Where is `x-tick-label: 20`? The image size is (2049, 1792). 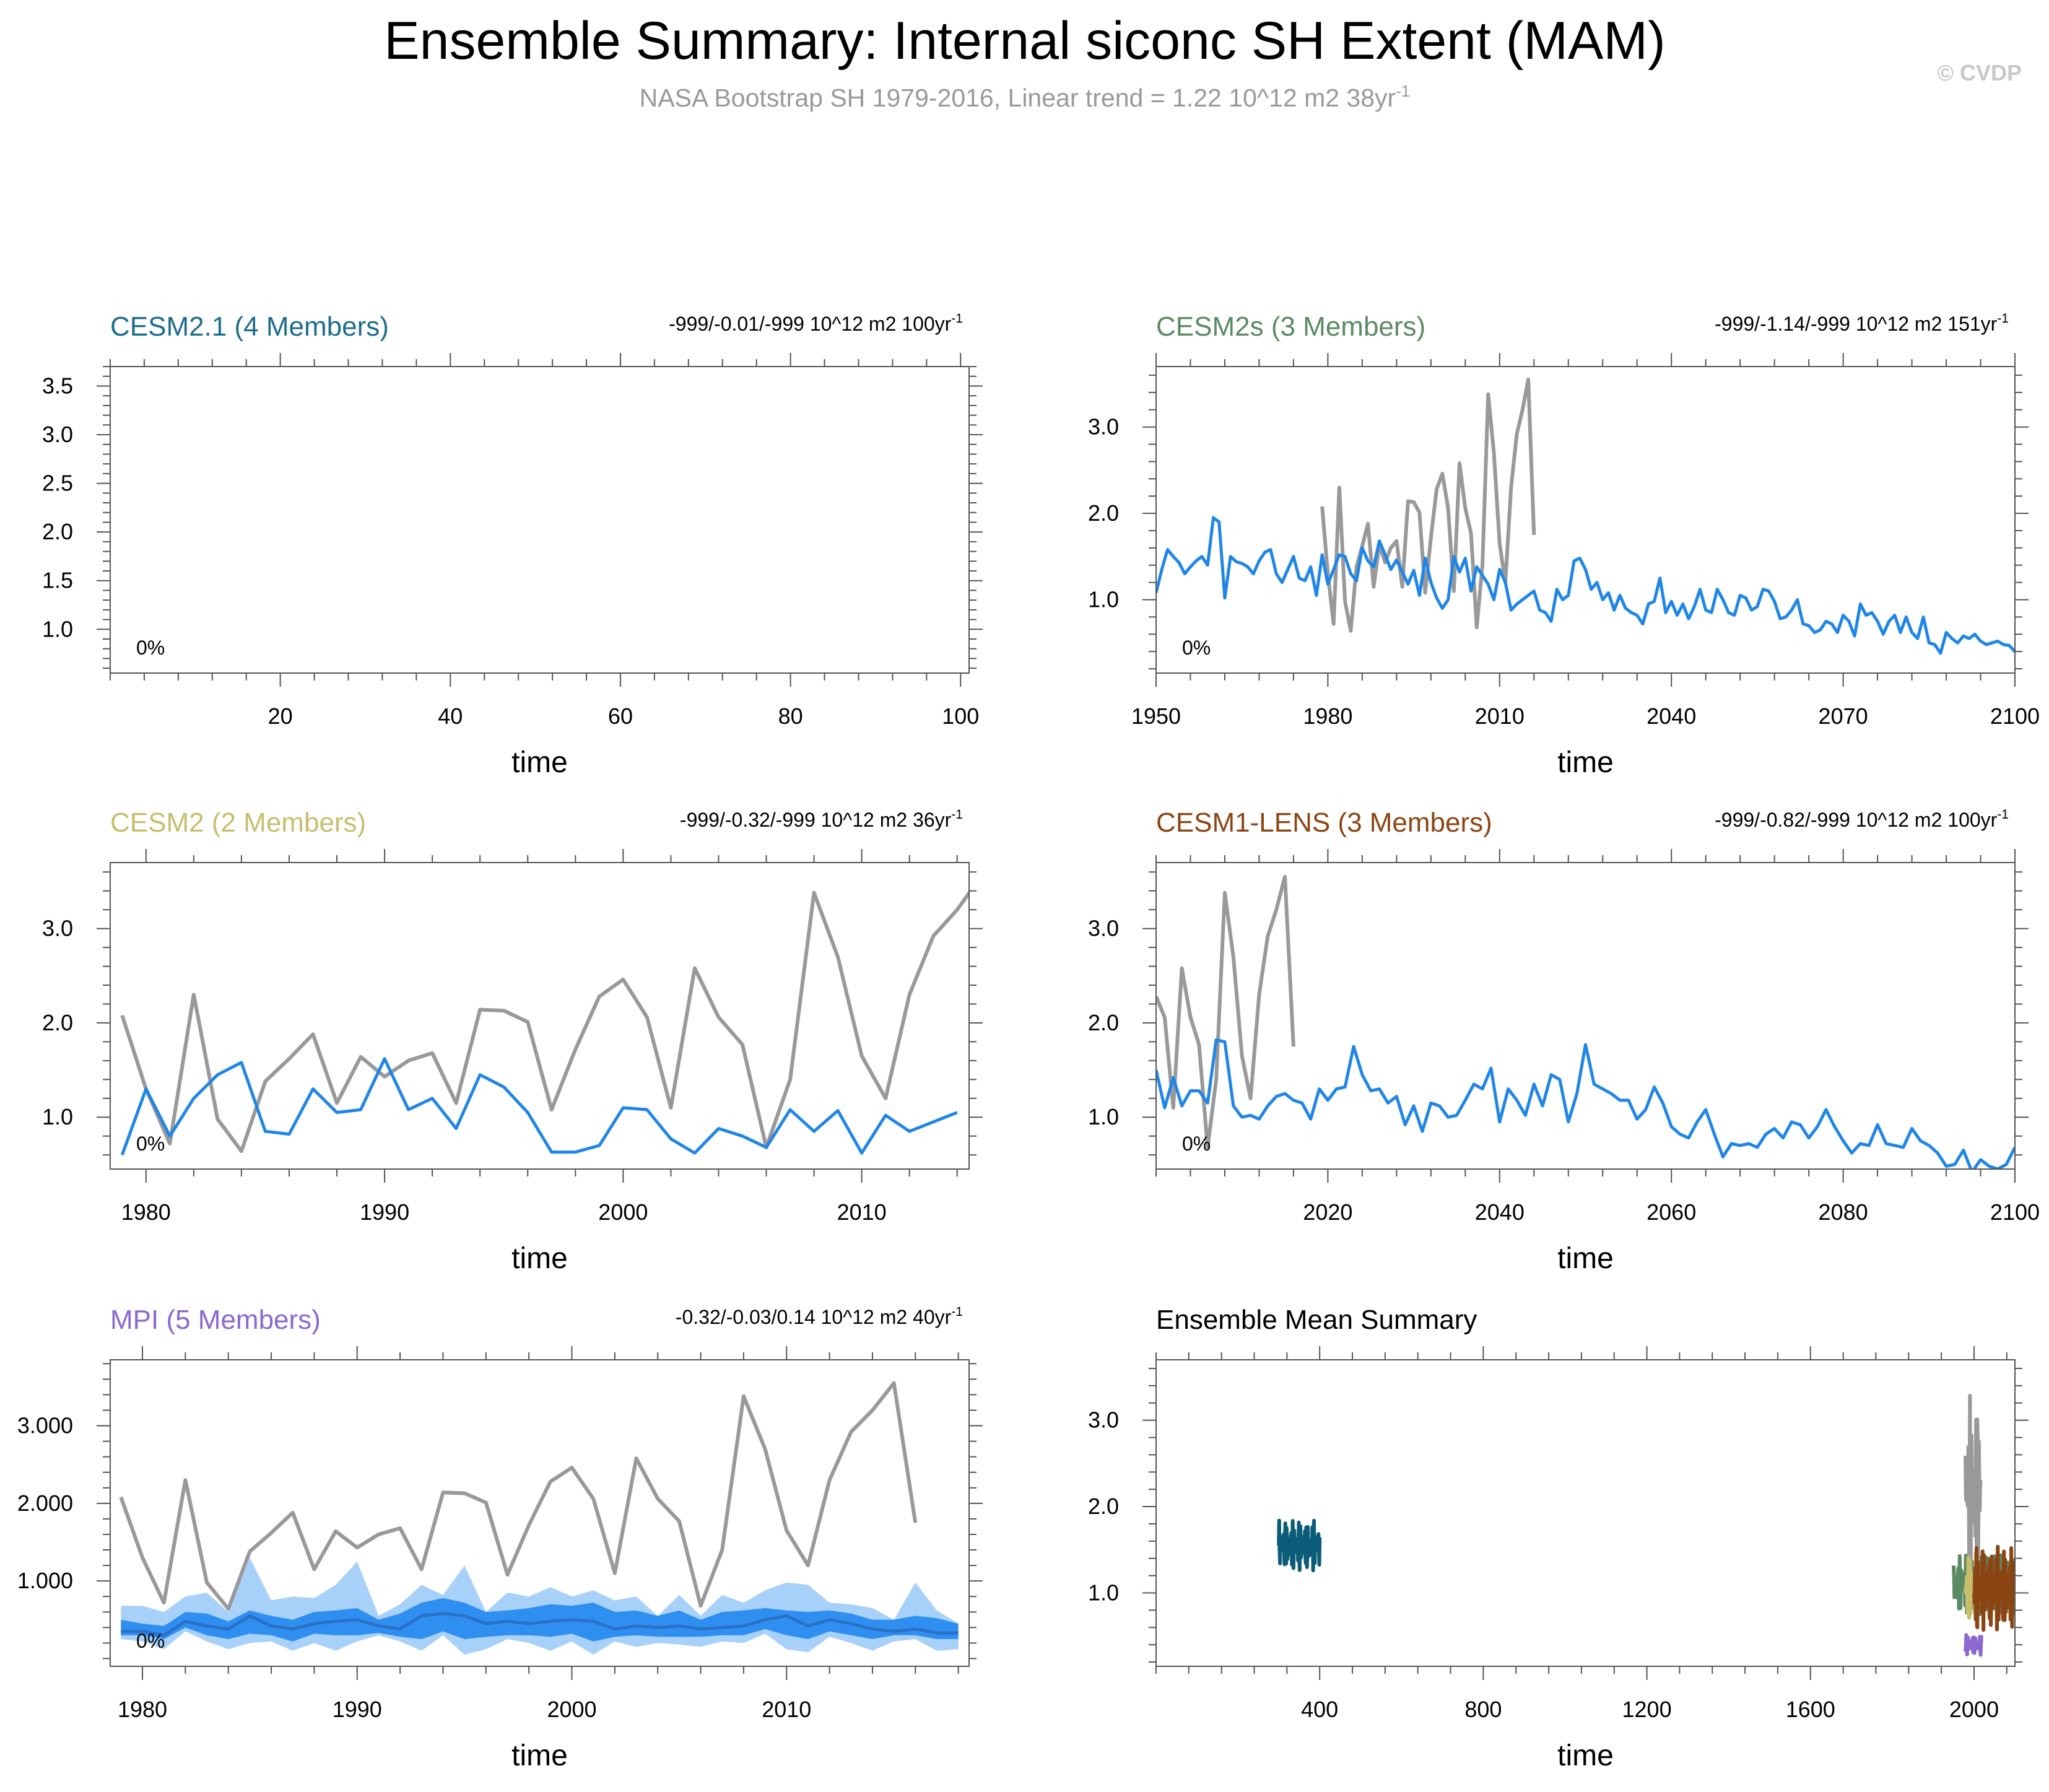 x-tick-label: 20 is located at coordinates (280, 716).